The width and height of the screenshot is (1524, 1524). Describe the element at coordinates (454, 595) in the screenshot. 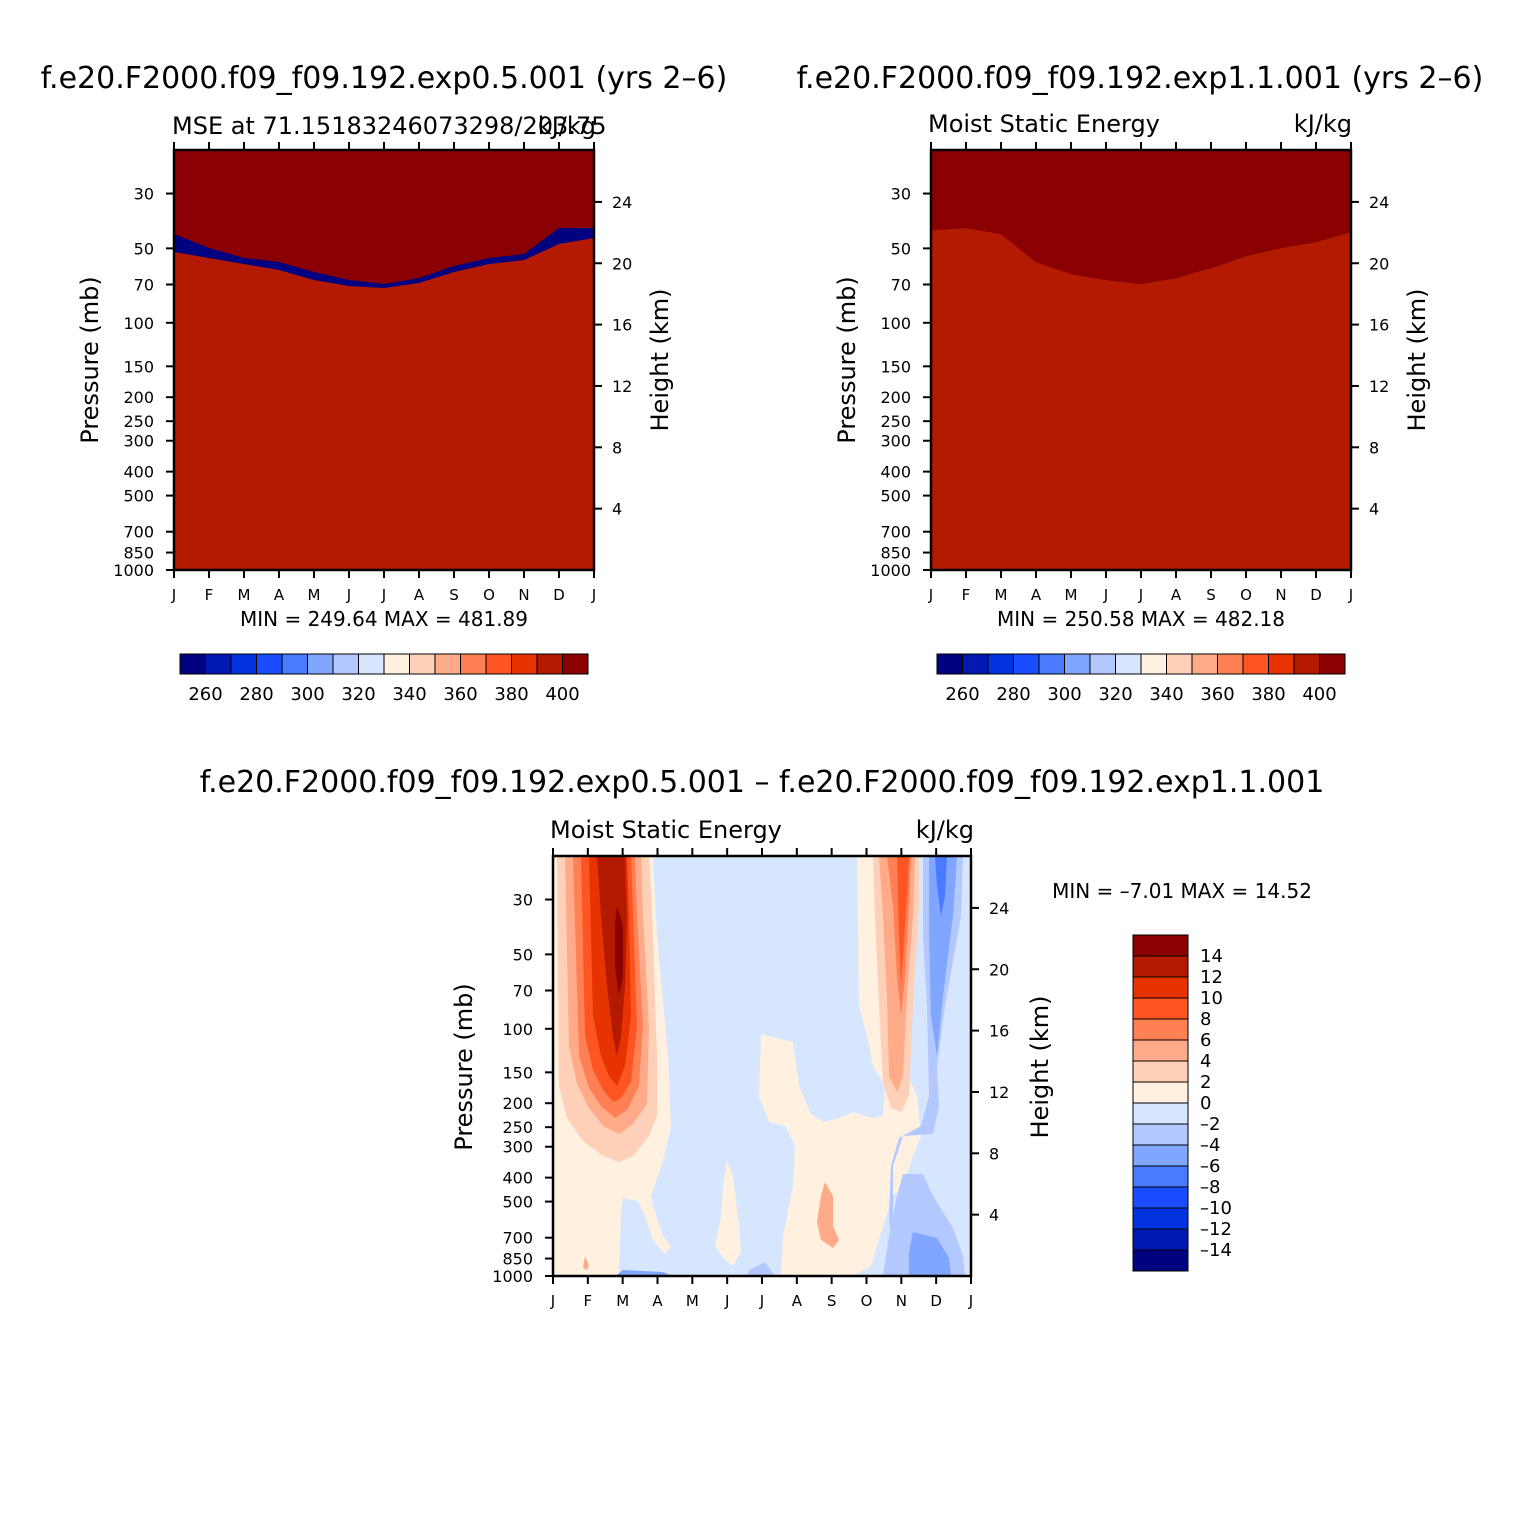

I see `x-tick-label: S` at that location.